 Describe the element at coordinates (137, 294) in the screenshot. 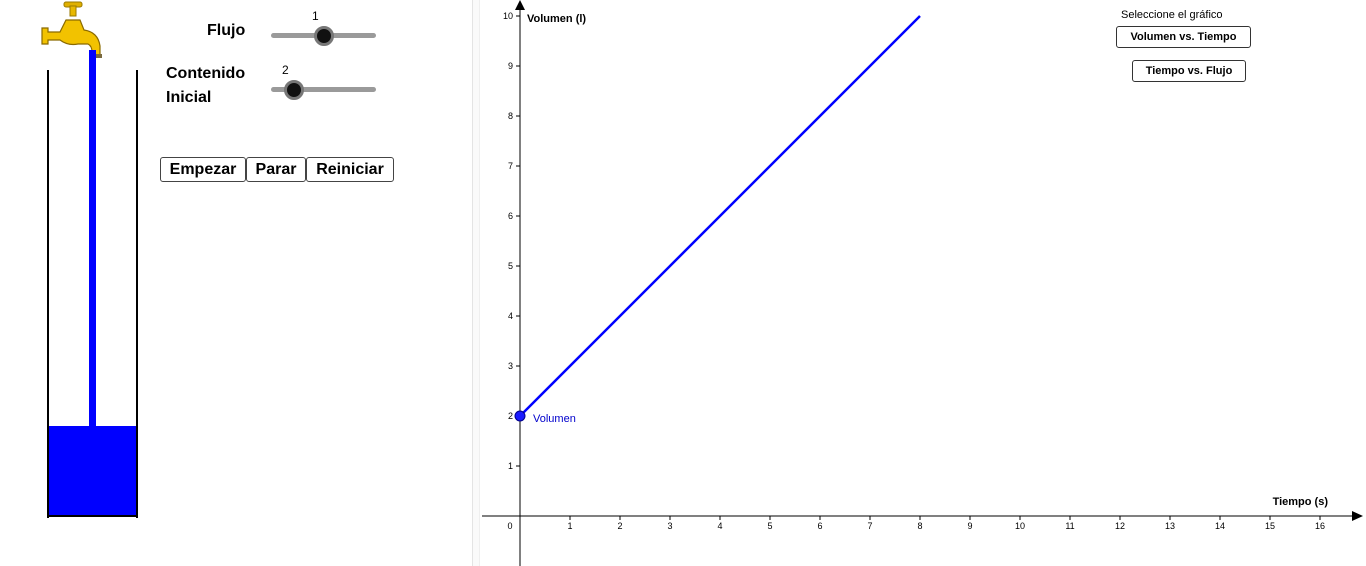

I see `tank-right-wall` at that location.